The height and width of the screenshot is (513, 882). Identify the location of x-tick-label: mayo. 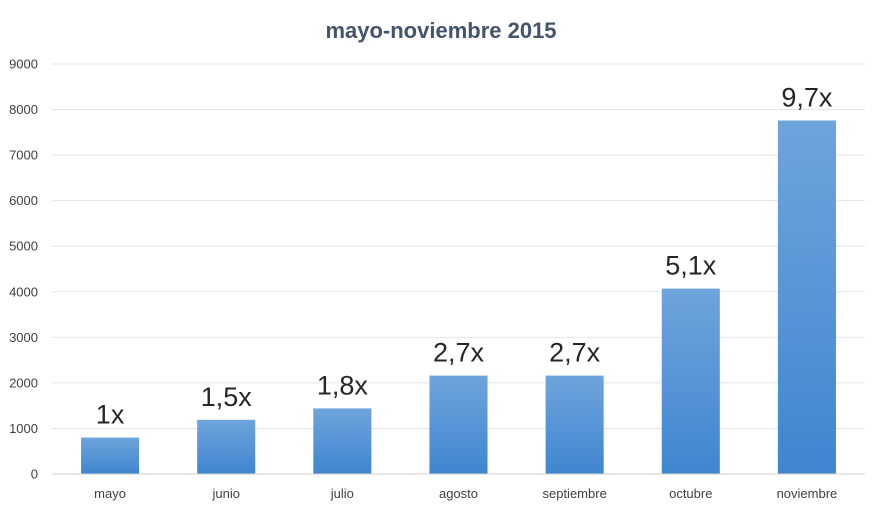
(110, 493).